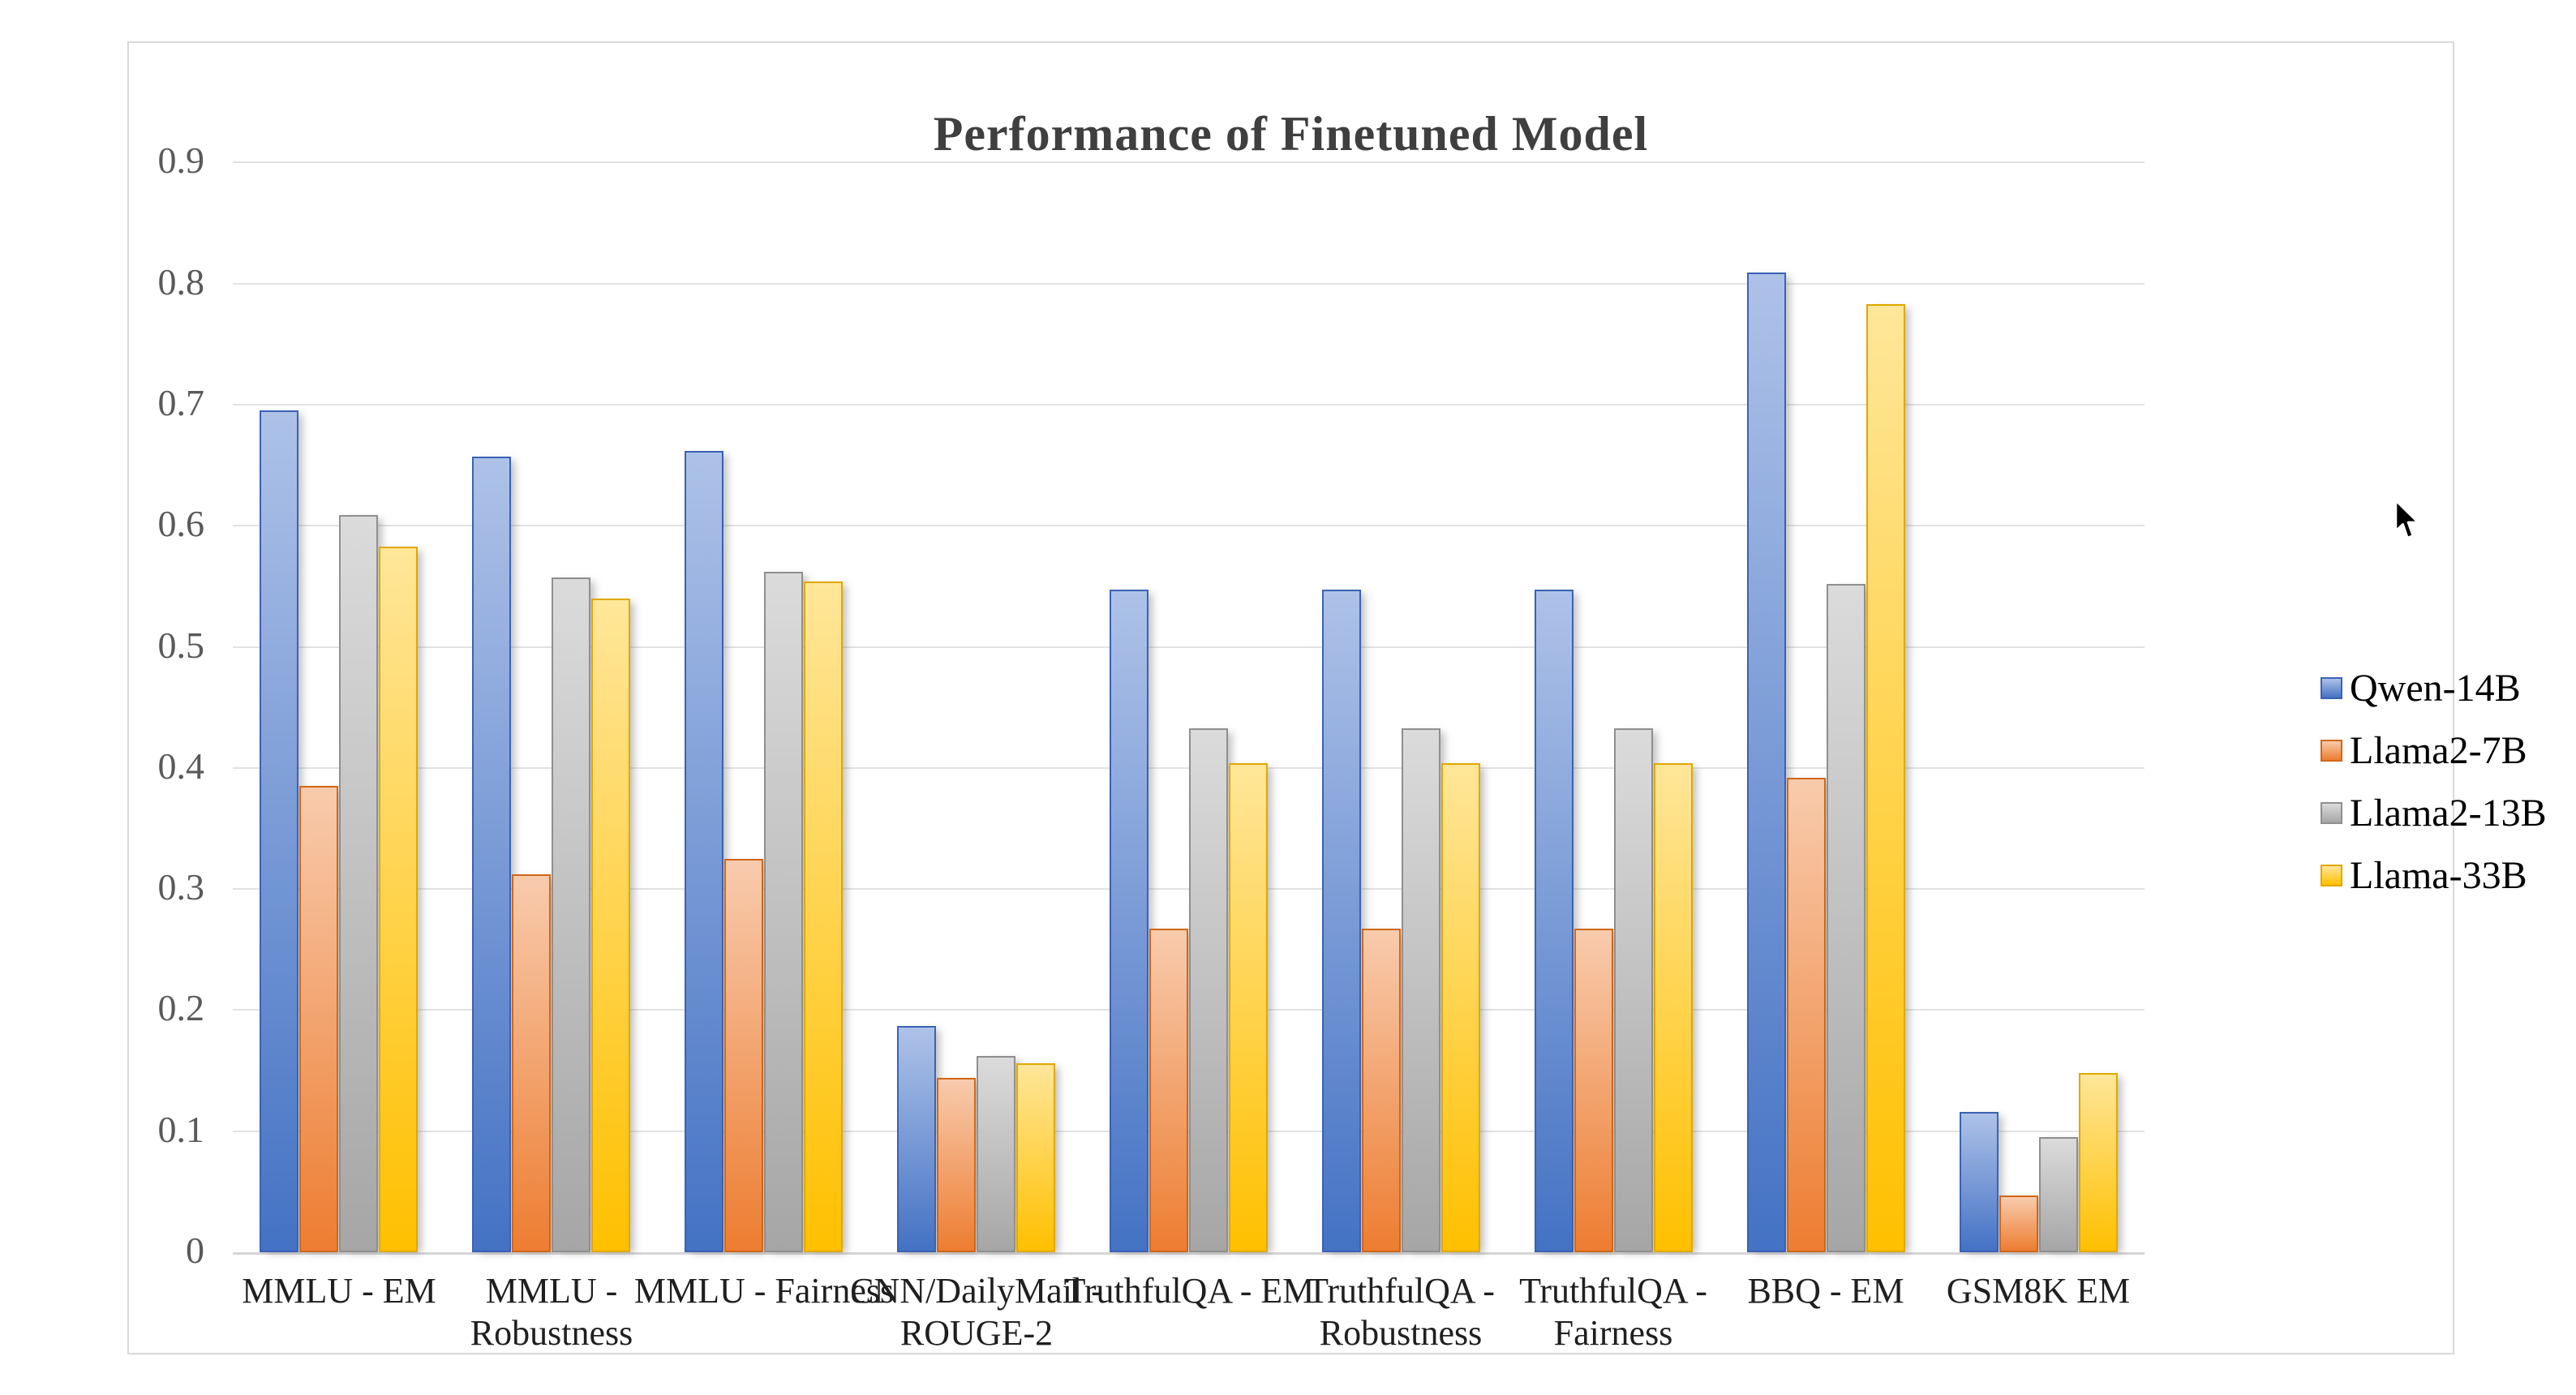  What do you see at coordinates (1554, 921) in the screenshot?
I see `bar-Qwen-14B-TruthfulQA - Fairness` at bounding box center [1554, 921].